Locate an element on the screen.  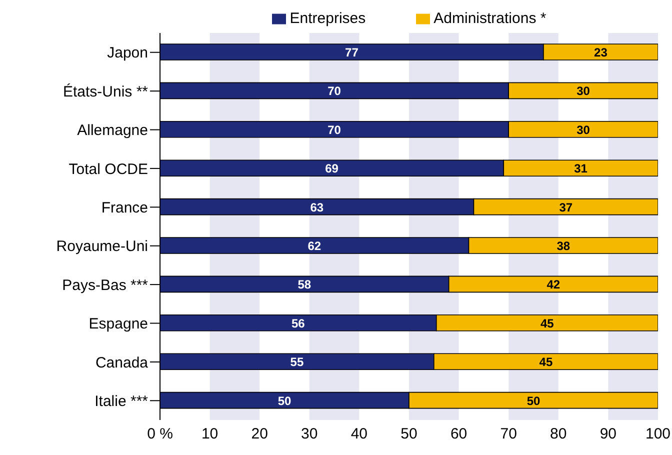
data-label: 58 is located at coordinates (305, 285).